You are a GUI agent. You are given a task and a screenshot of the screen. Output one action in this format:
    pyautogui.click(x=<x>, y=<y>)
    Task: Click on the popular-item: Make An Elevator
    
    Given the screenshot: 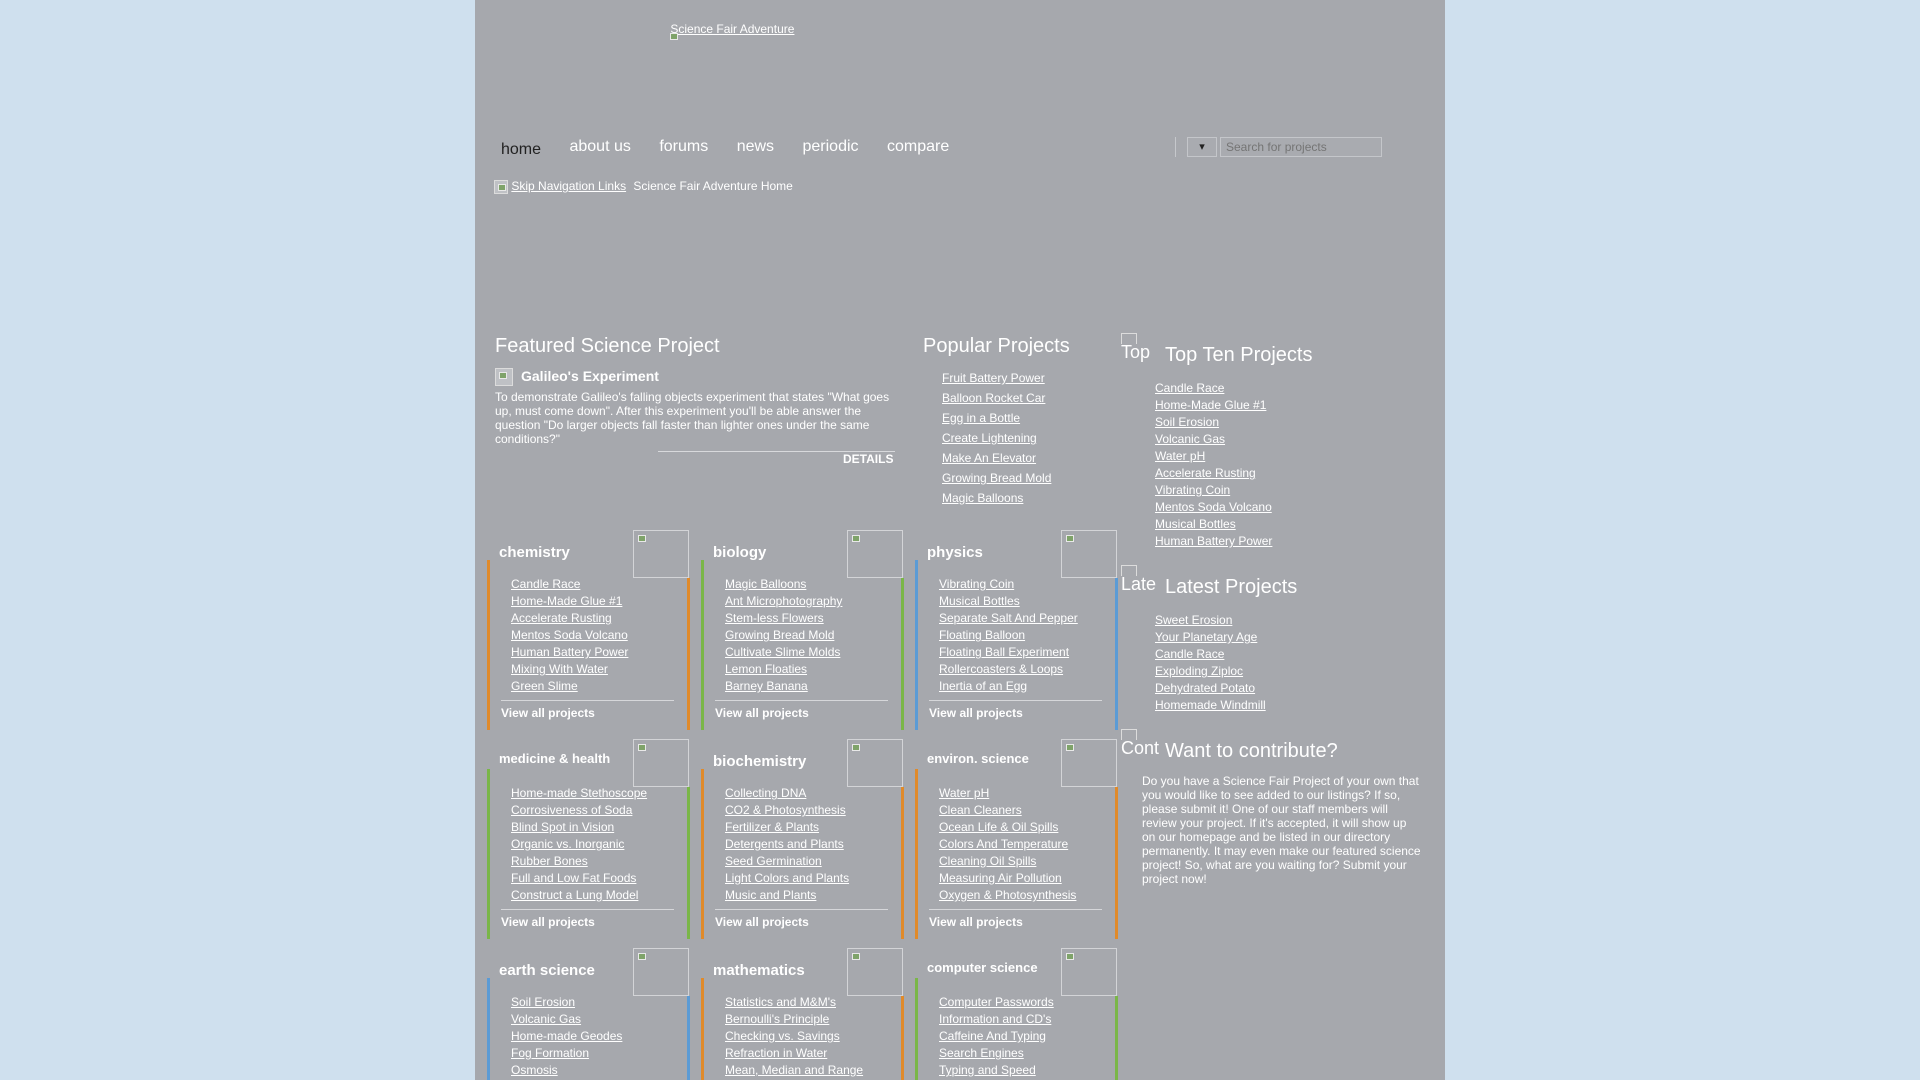 What is the action you would take?
    pyautogui.click(x=989, y=458)
    